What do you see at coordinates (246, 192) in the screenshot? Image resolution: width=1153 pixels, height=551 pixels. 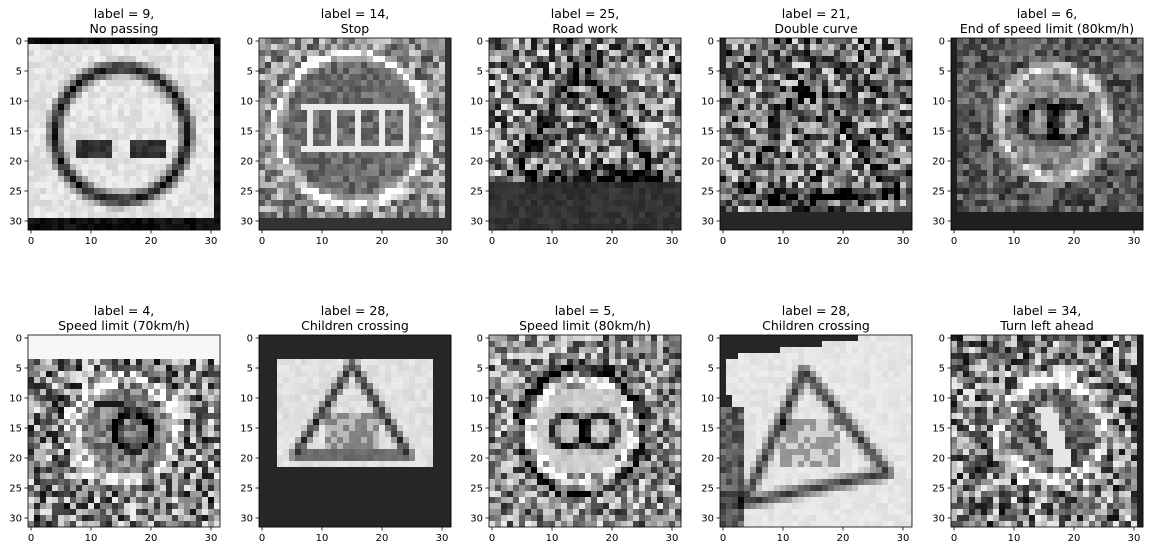 I see `y-tick-label: 25` at bounding box center [246, 192].